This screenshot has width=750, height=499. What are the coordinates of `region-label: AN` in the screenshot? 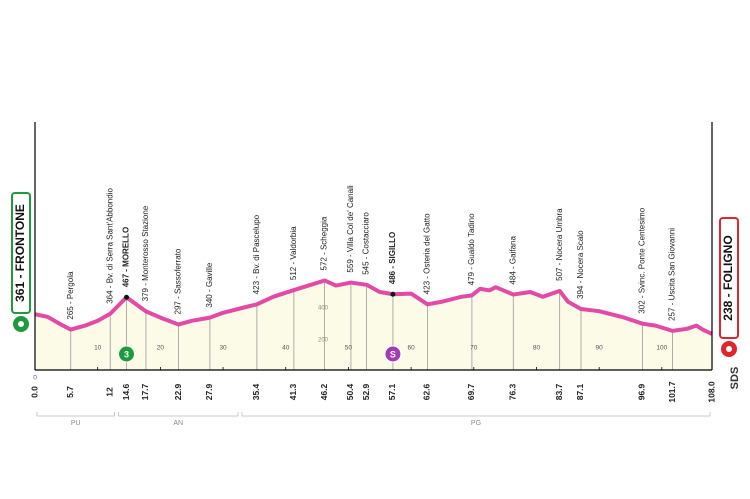 It's located at (178, 423).